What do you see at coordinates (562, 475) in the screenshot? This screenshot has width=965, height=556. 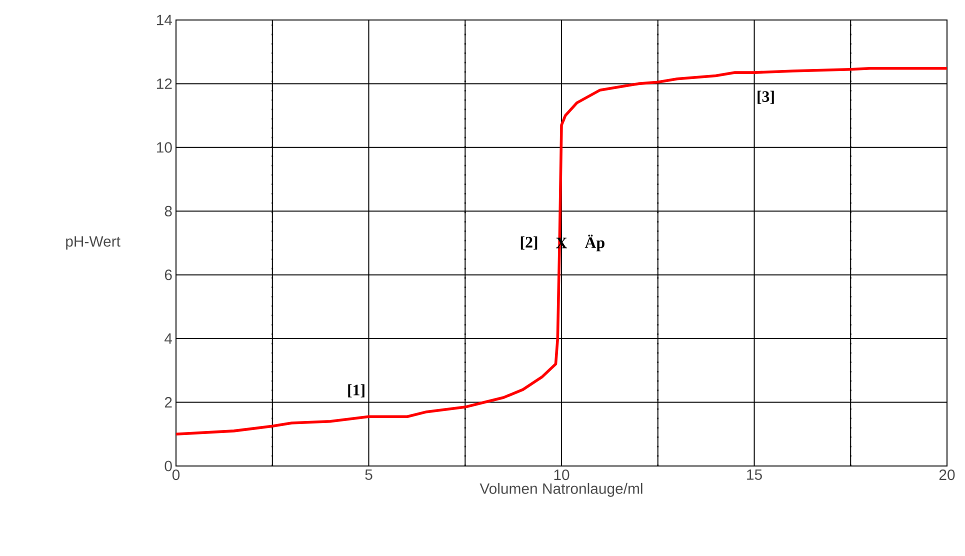 I see `x-tick-label: 10` at bounding box center [562, 475].